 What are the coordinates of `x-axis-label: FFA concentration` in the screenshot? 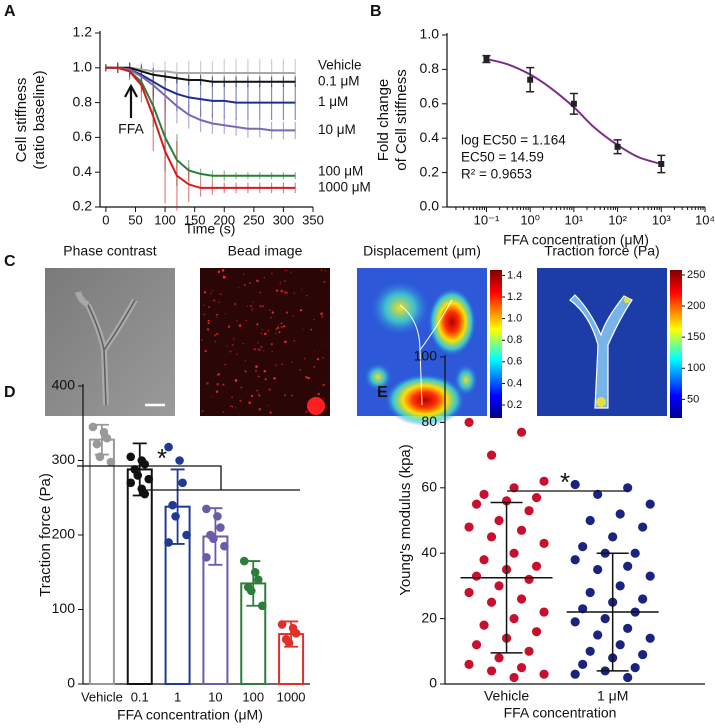 It's located at (560, 713).